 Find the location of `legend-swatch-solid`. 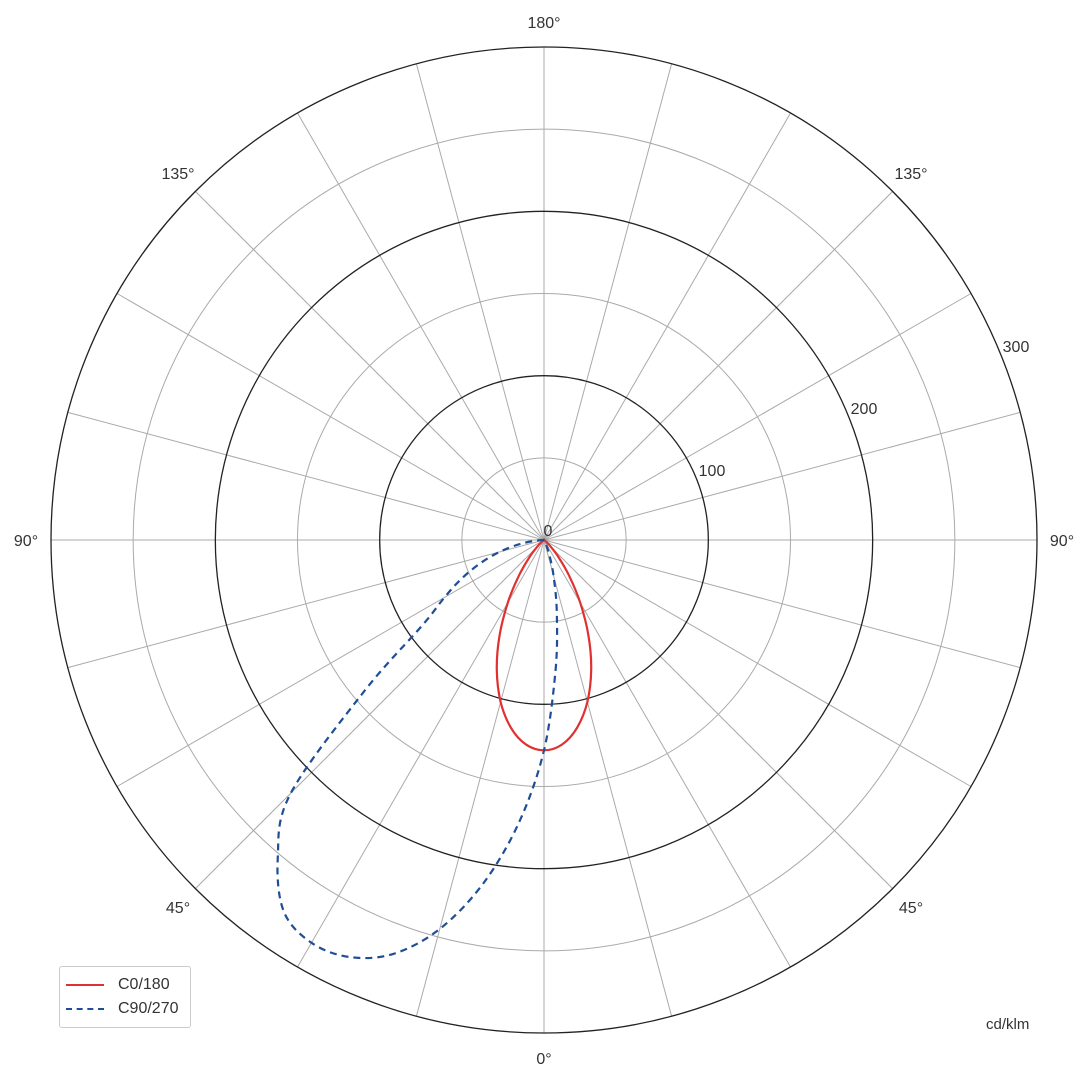

legend-swatch-solid is located at coordinates (85, 985).